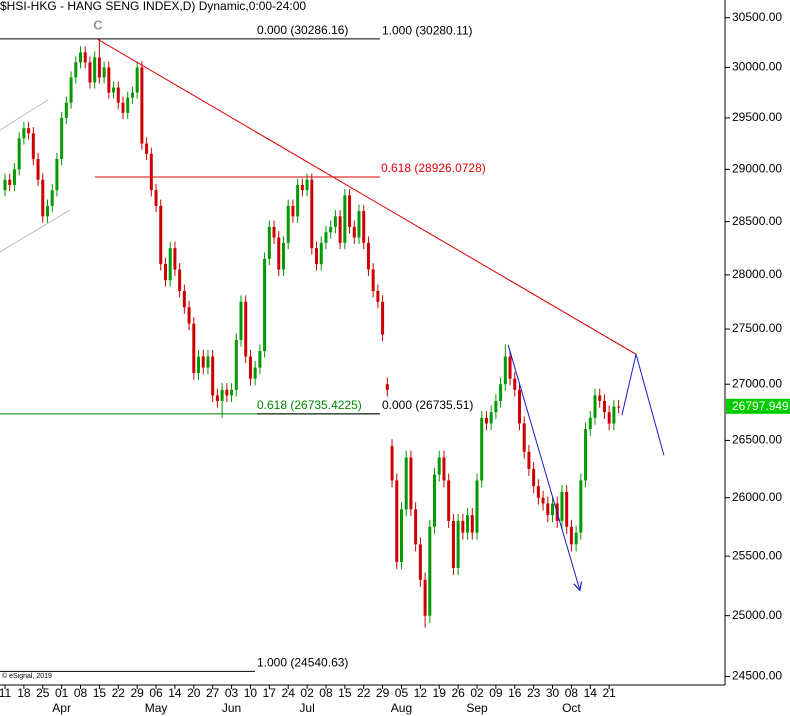 This screenshot has width=790, height=716. What do you see at coordinates (119, 693) in the screenshot?
I see `x-tick-label: 22` at bounding box center [119, 693].